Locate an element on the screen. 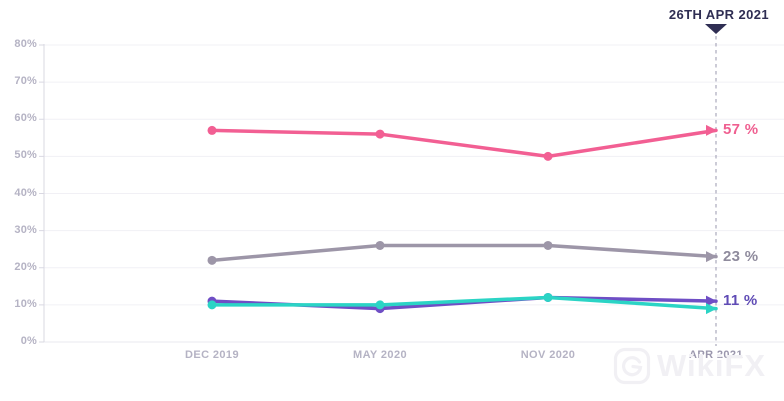 The image size is (784, 401). x-axis-tick-label: MAY 2020 is located at coordinates (380, 355).